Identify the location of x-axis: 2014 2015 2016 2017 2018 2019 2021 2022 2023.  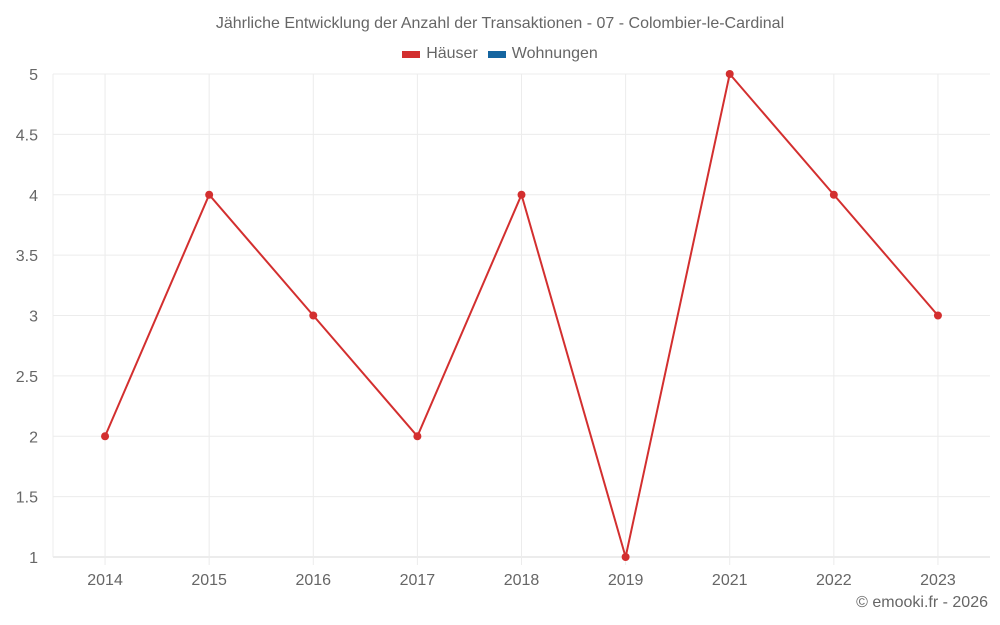
(521, 580).